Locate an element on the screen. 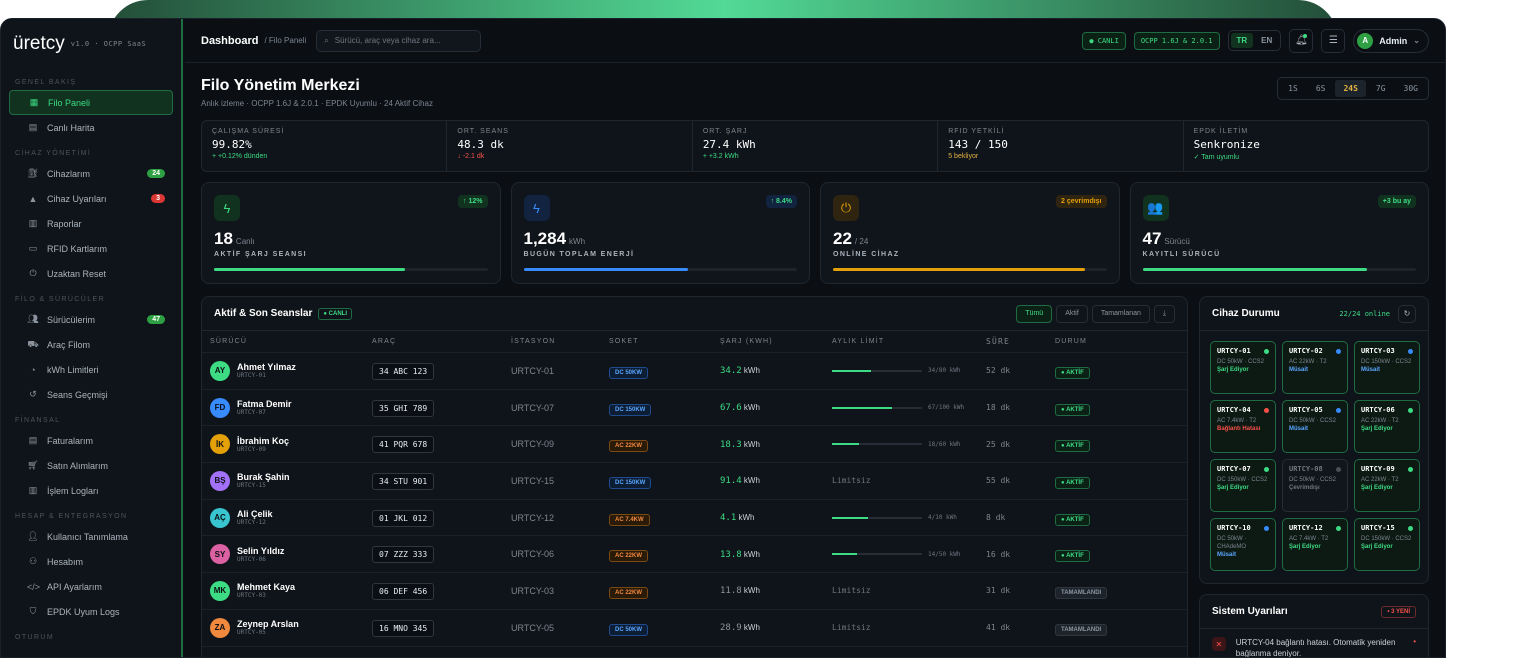 This screenshot has width=1538, height=658. driver-cell: ZA Zeynep Arslan URTCY-05 is located at coordinates (287, 627).